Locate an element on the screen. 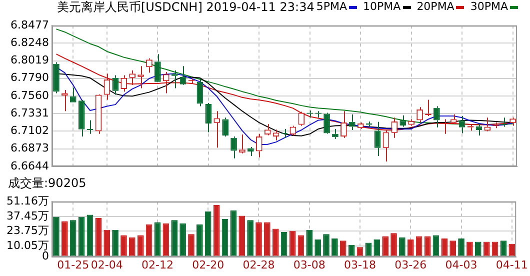  y-tick-label: 51.16万 is located at coordinates (27, 201).